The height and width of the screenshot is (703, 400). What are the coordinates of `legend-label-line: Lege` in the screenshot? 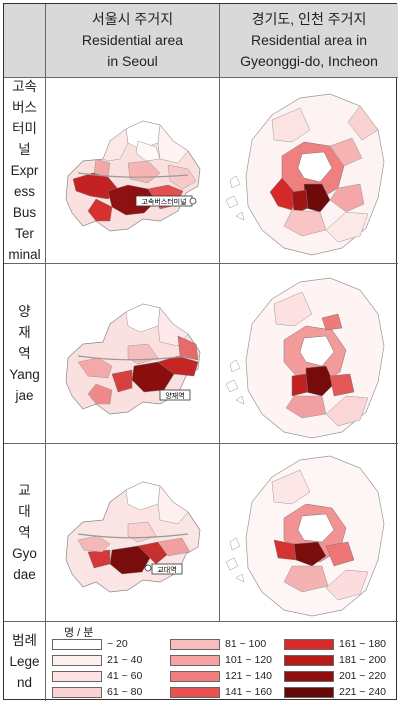 It's located at (24, 661).